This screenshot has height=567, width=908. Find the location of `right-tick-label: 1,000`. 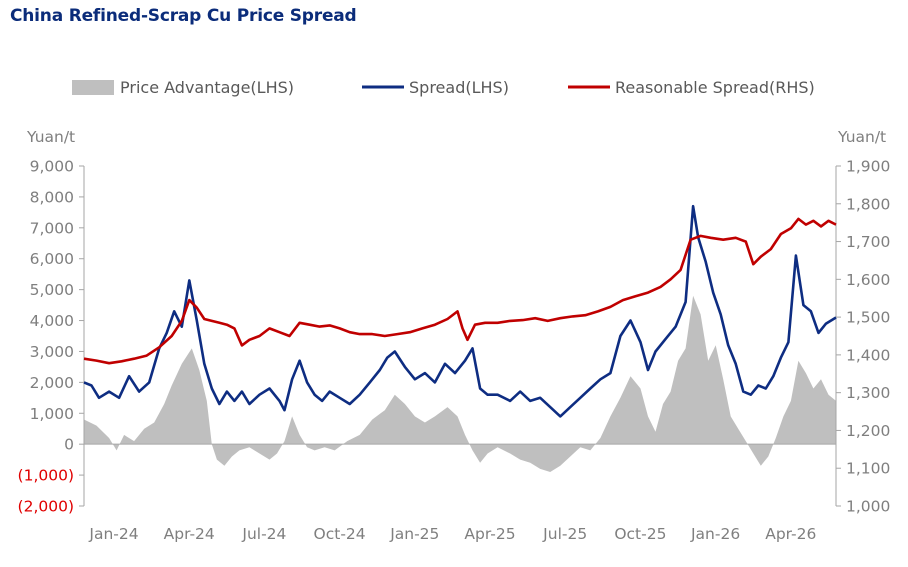

right-tick-label: 1,000 is located at coordinates (868, 507).